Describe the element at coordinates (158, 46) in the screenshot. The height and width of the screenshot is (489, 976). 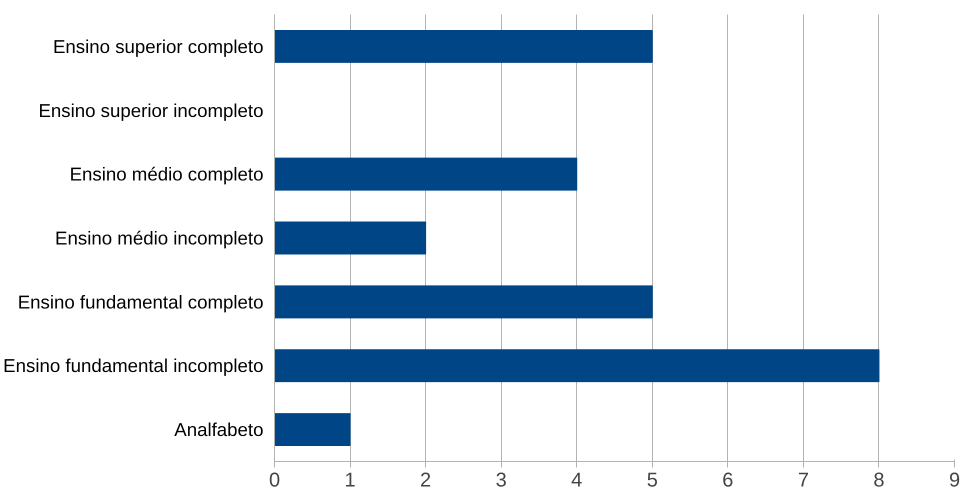
I see `y-tick-label: Ensino superior completo` at that location.